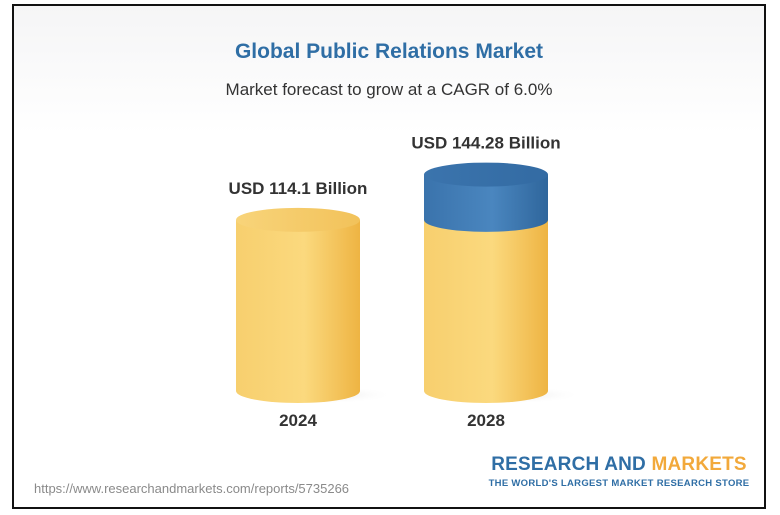 The height and width of the screenshot is (515, 780). Describe the element at coordinates (389, 51) in the screenshot. I see `chart-title: Global Public Relations Market` at that location.